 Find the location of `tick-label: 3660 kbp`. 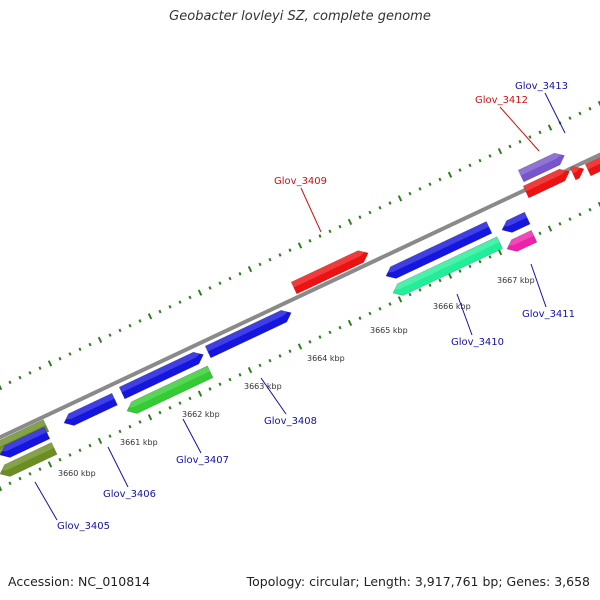

tick-label: 3660 kbp is located at coordinates (77, 473).